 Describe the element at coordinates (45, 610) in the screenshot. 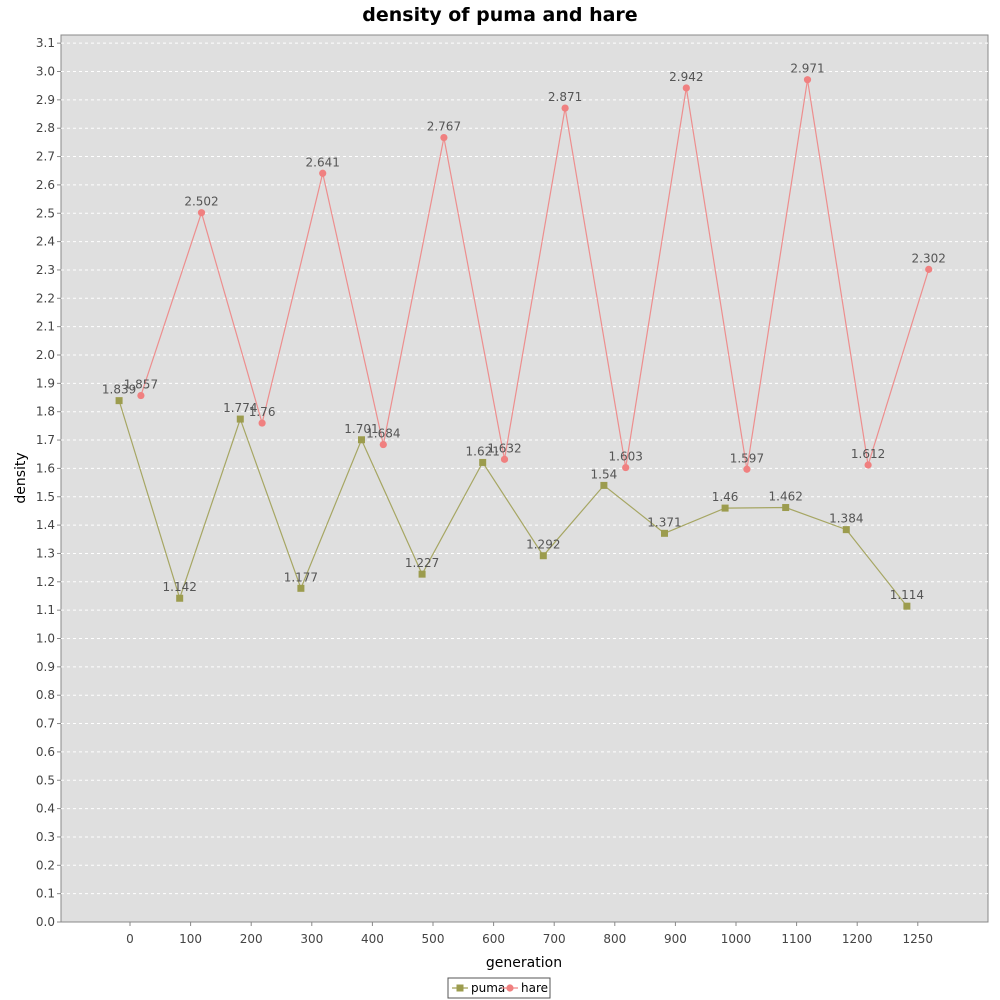

I see `y-tick-label: 1.1` at that location.